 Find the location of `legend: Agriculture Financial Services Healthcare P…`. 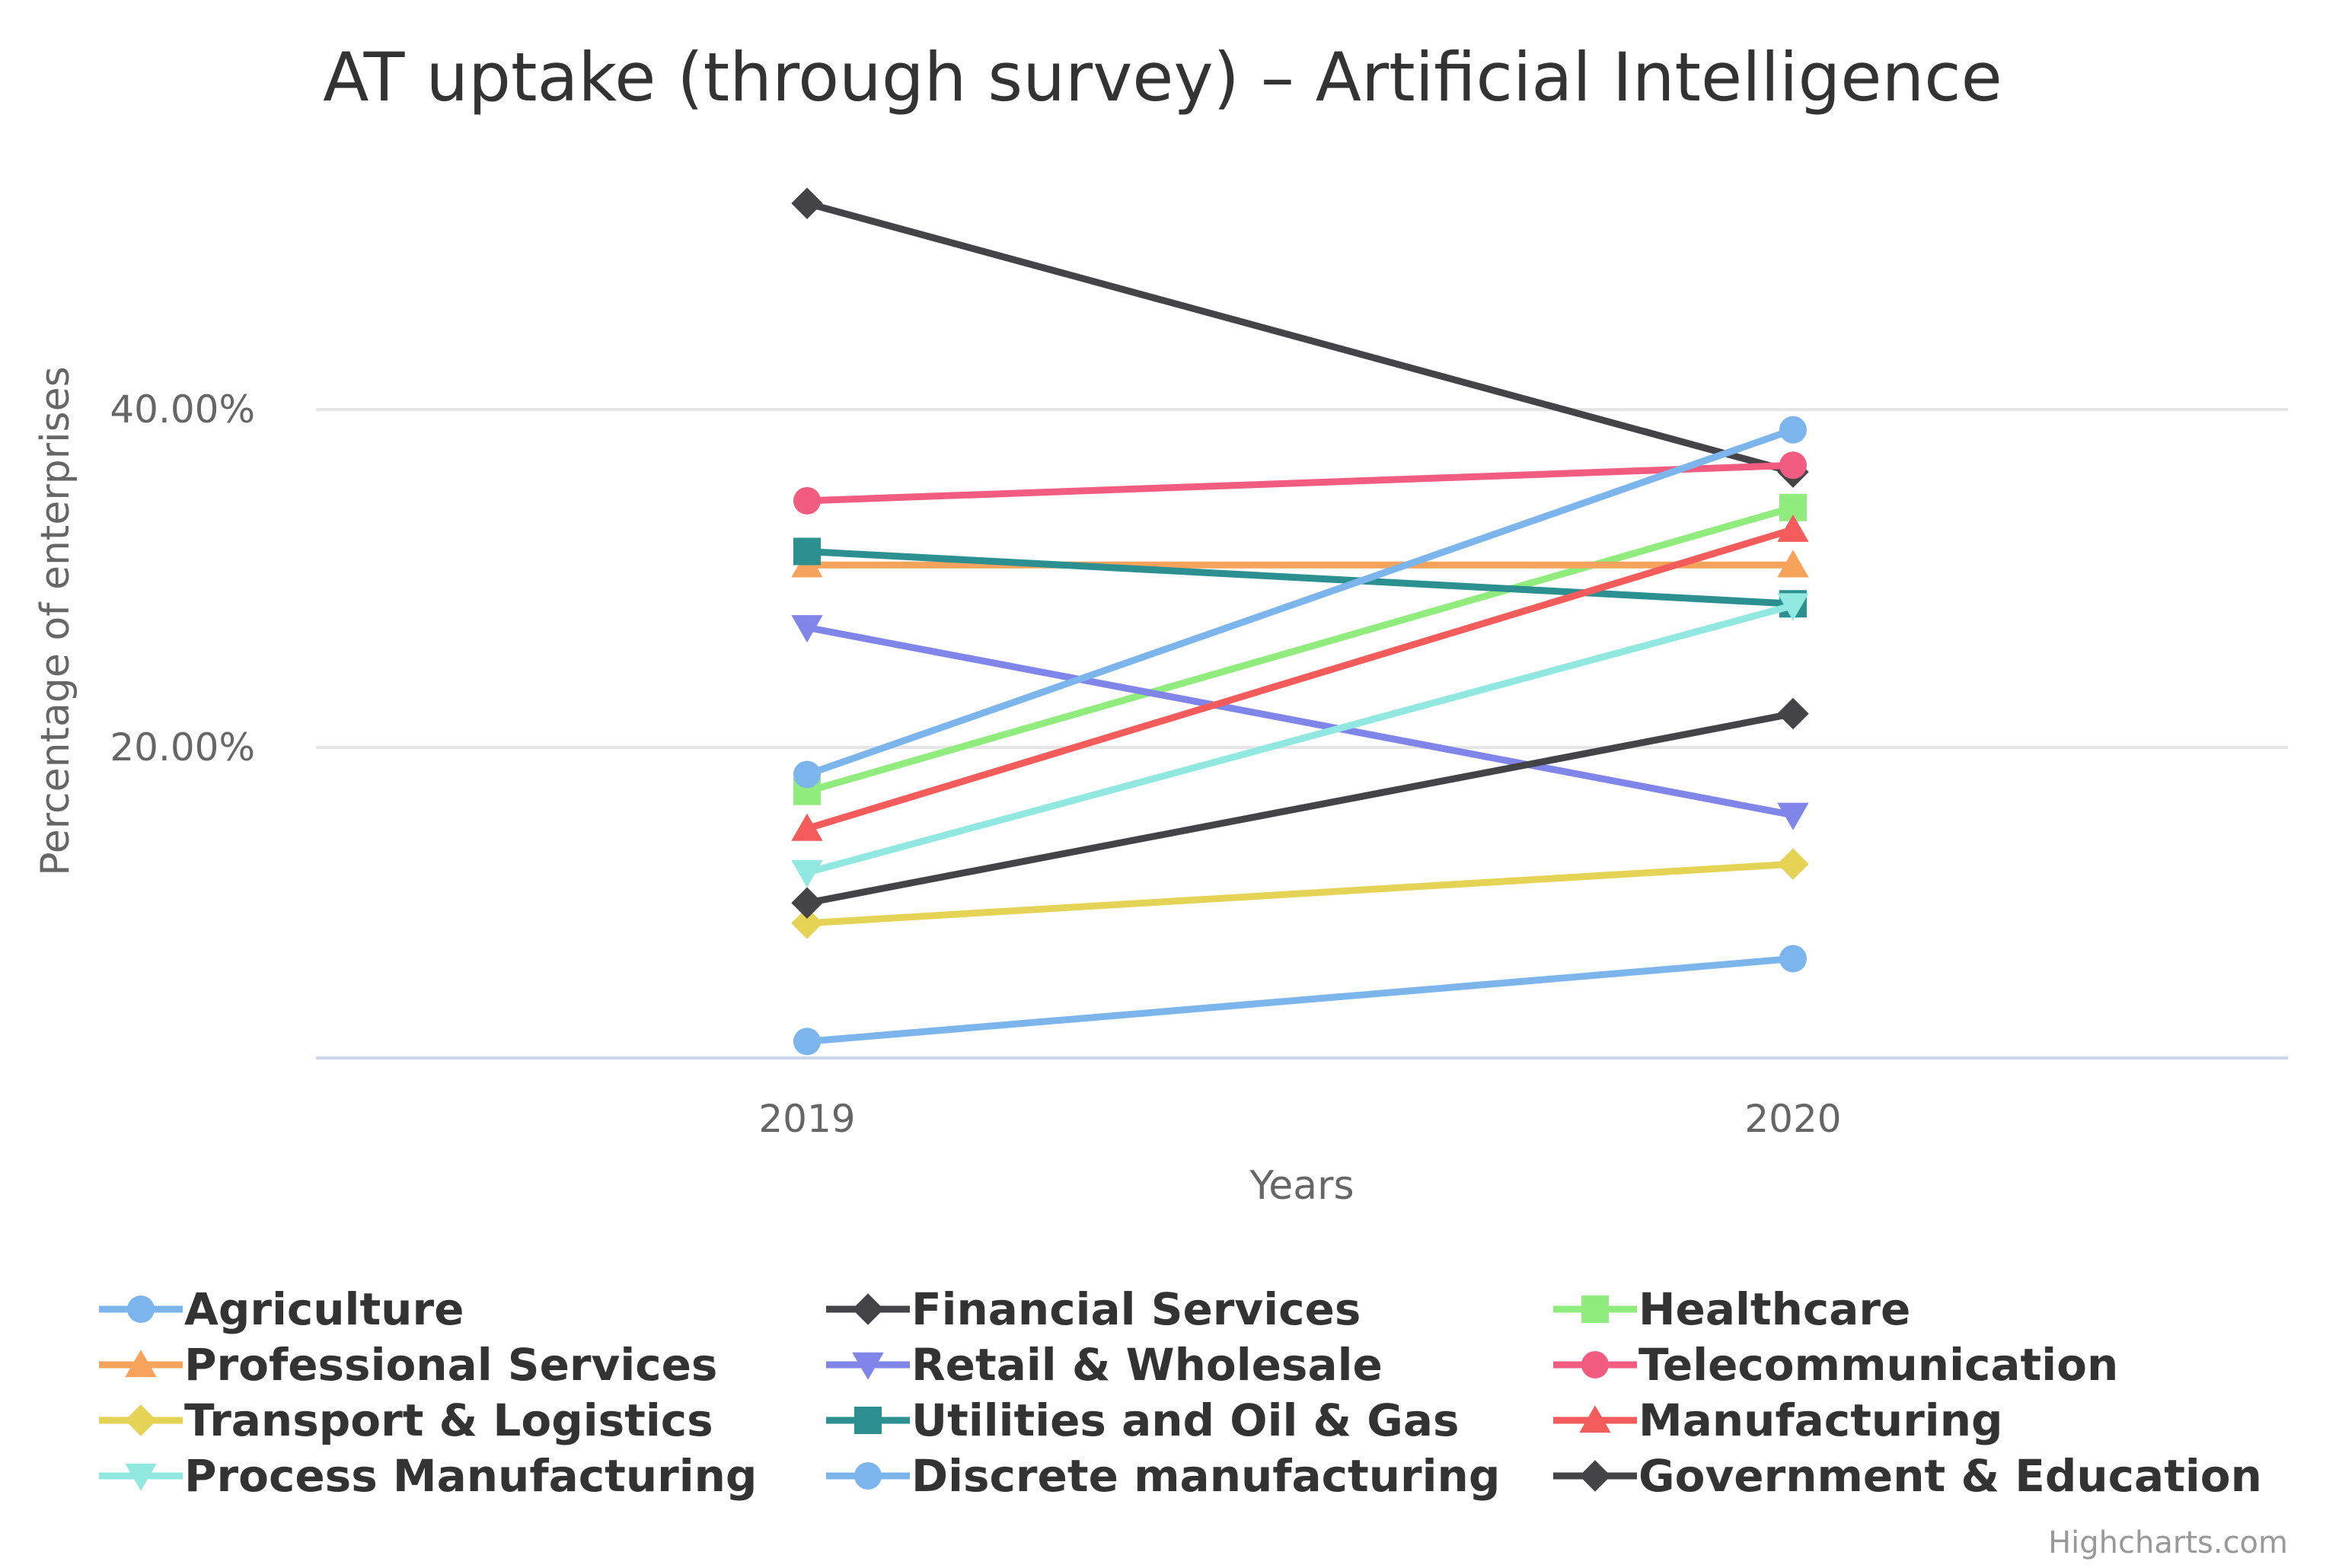

legend: Agriculture Financial Services Healthcare P… is located at coordinates (1180, 1392).